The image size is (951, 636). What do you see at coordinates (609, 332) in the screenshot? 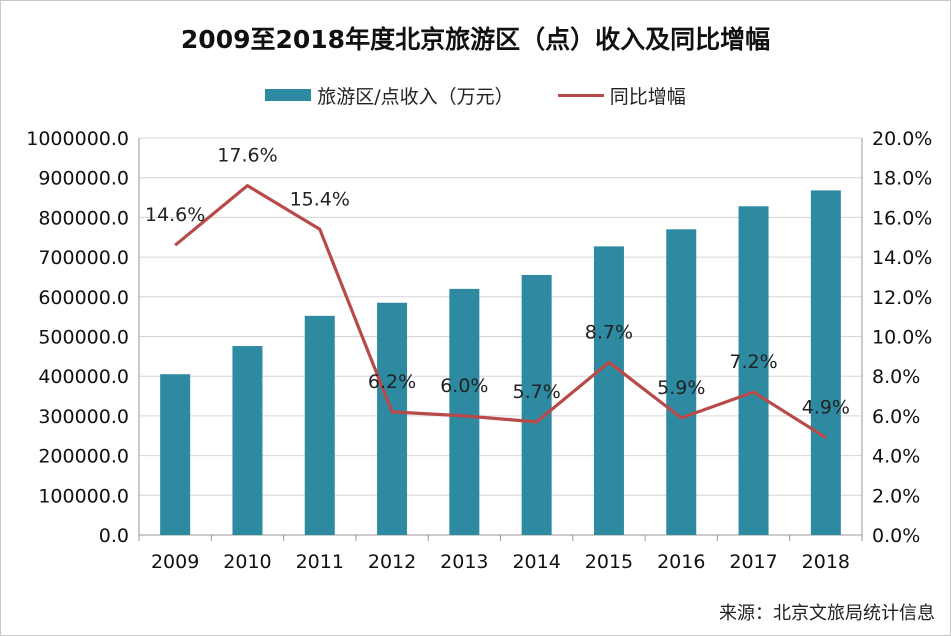
I see `data-label: 8.7%` at bounding box center [609, 332].